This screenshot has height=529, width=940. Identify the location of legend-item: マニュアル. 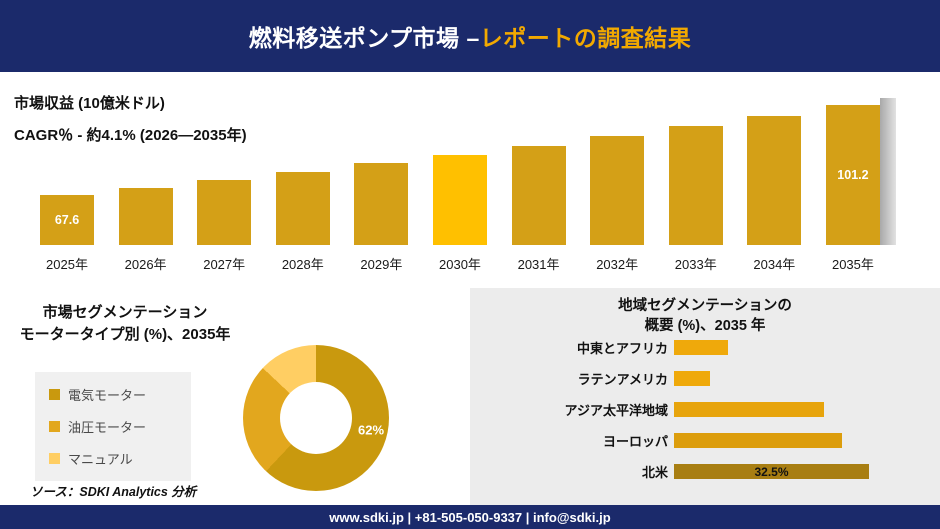
(113, 458).